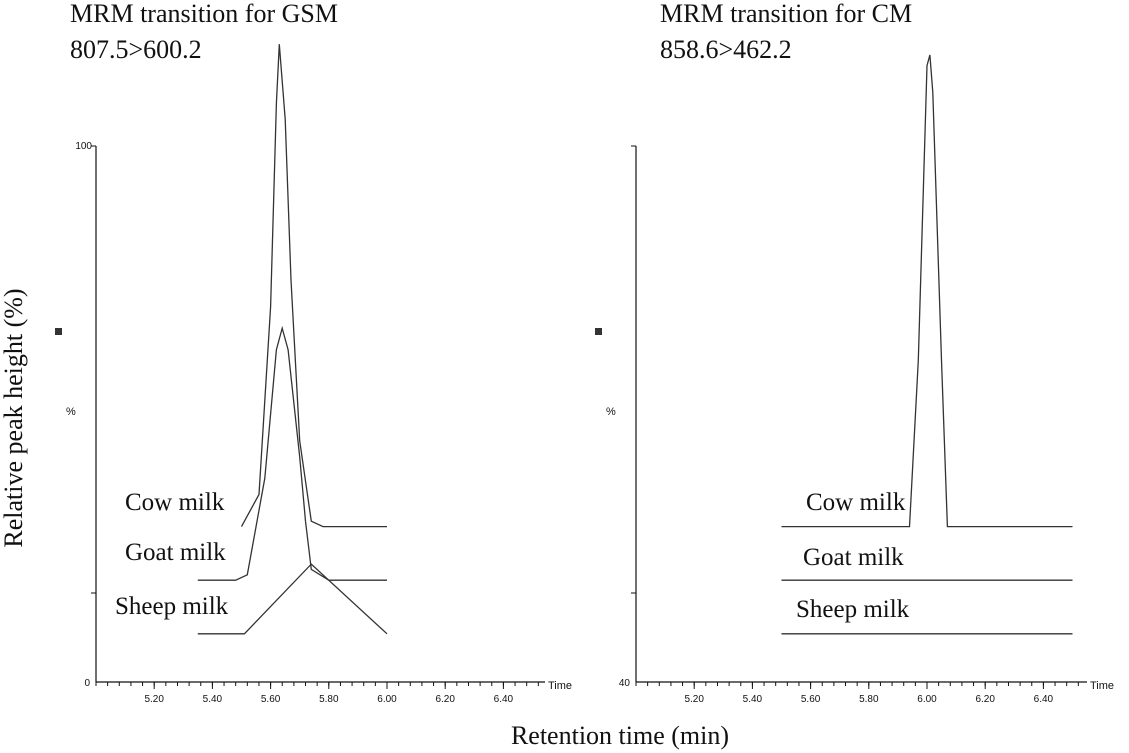  Describe the element at coordinates (292, 599) in the screenshot. I see `trace-sheep-milk` at that location.